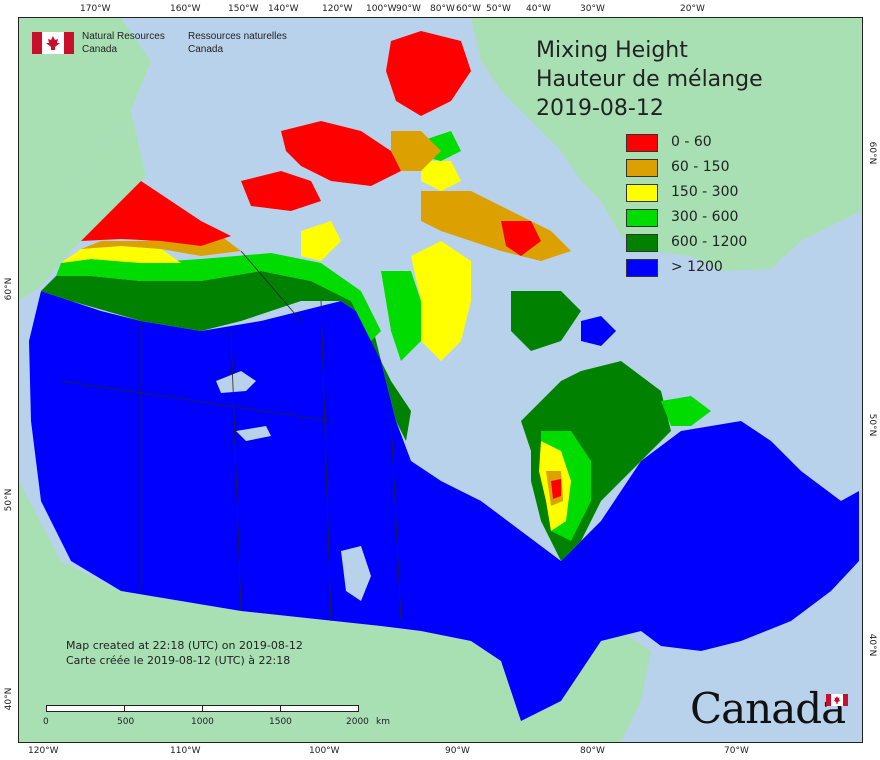  I want to click on scale-label: 1500, so click(280, 722).